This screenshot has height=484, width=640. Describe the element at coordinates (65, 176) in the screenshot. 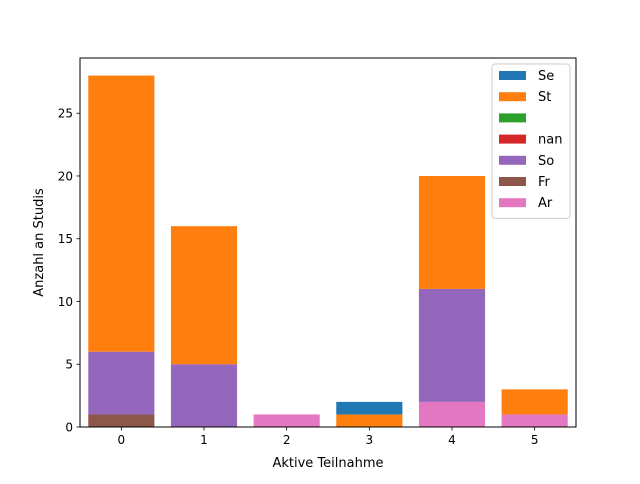

I see `y-tick-label: 20` at that location.